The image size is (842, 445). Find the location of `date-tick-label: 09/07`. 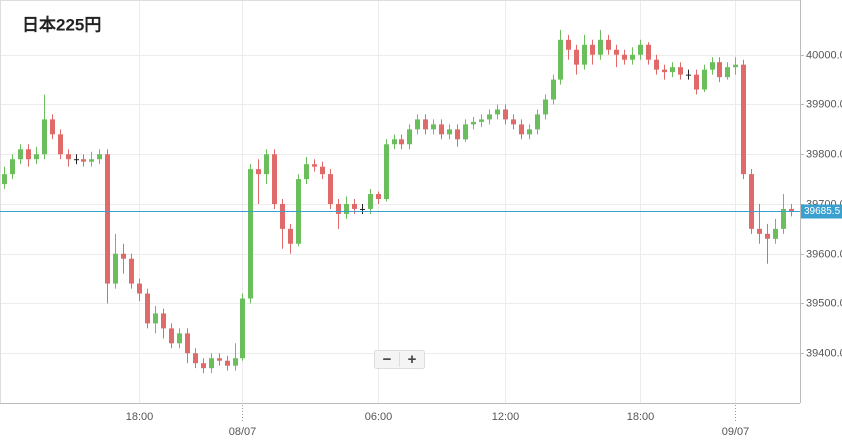

date-tick-label: 09/07 is located at coordinates (736, 432).